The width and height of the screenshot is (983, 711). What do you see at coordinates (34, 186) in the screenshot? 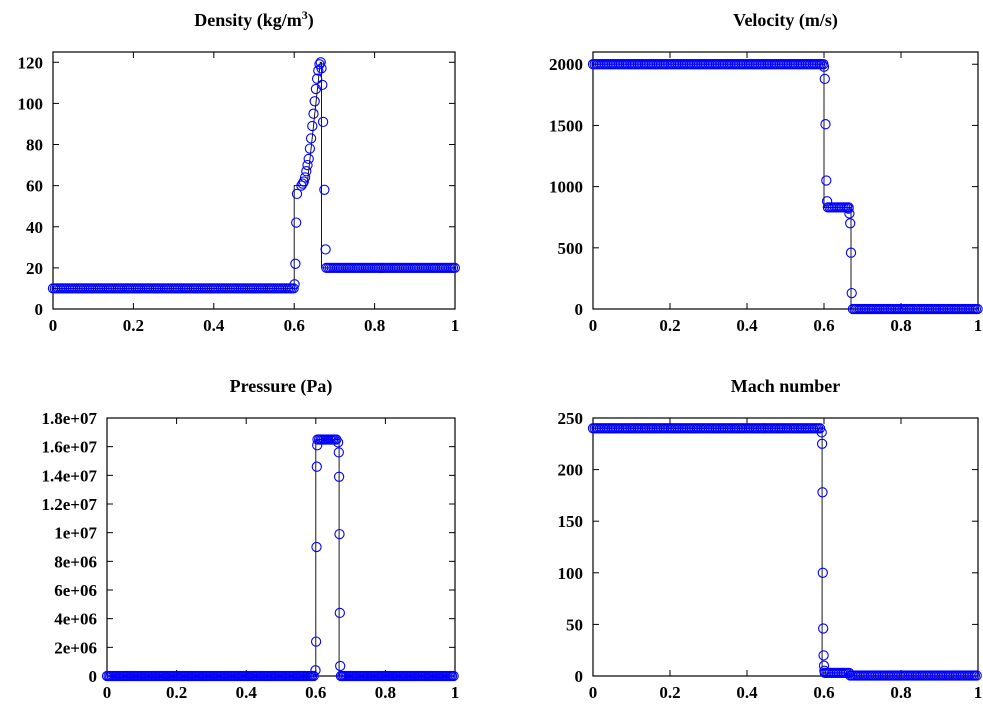
I see `y-tick-label: 60` at bounding box center [34, 186].